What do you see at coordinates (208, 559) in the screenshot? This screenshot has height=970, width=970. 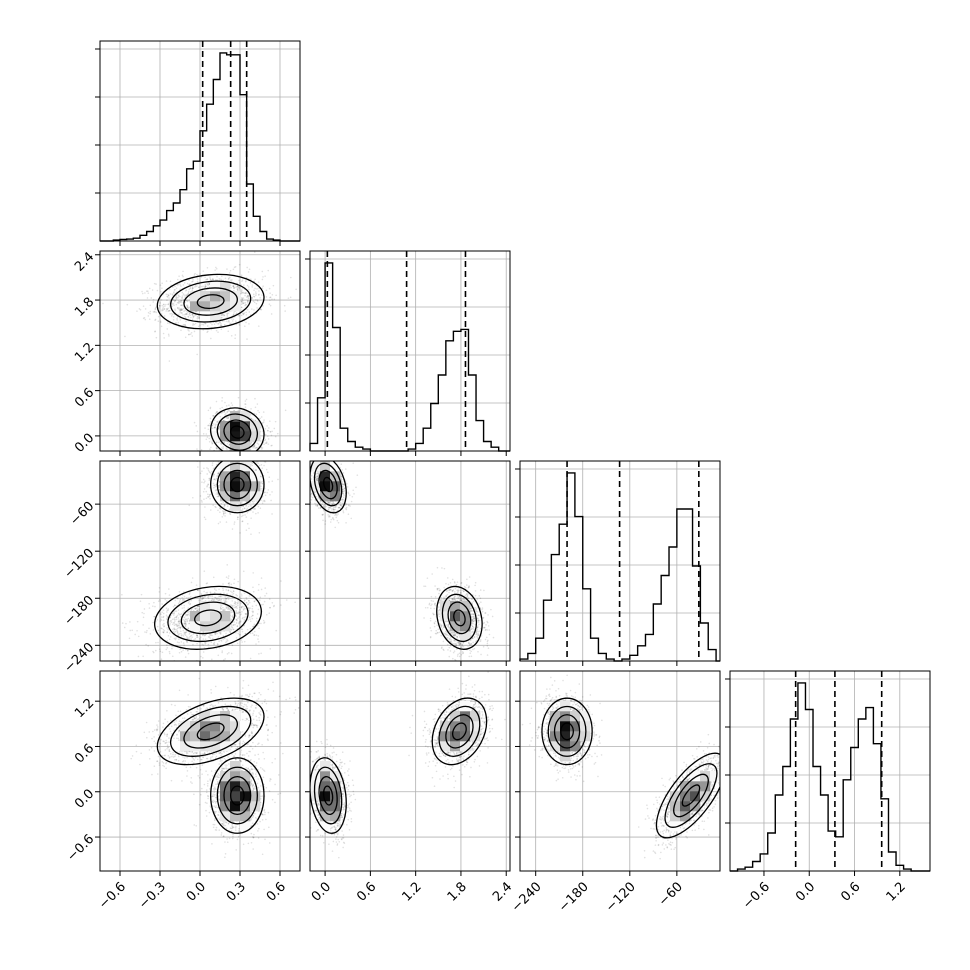 I see `panel-content` at bounding box center [208, 559].